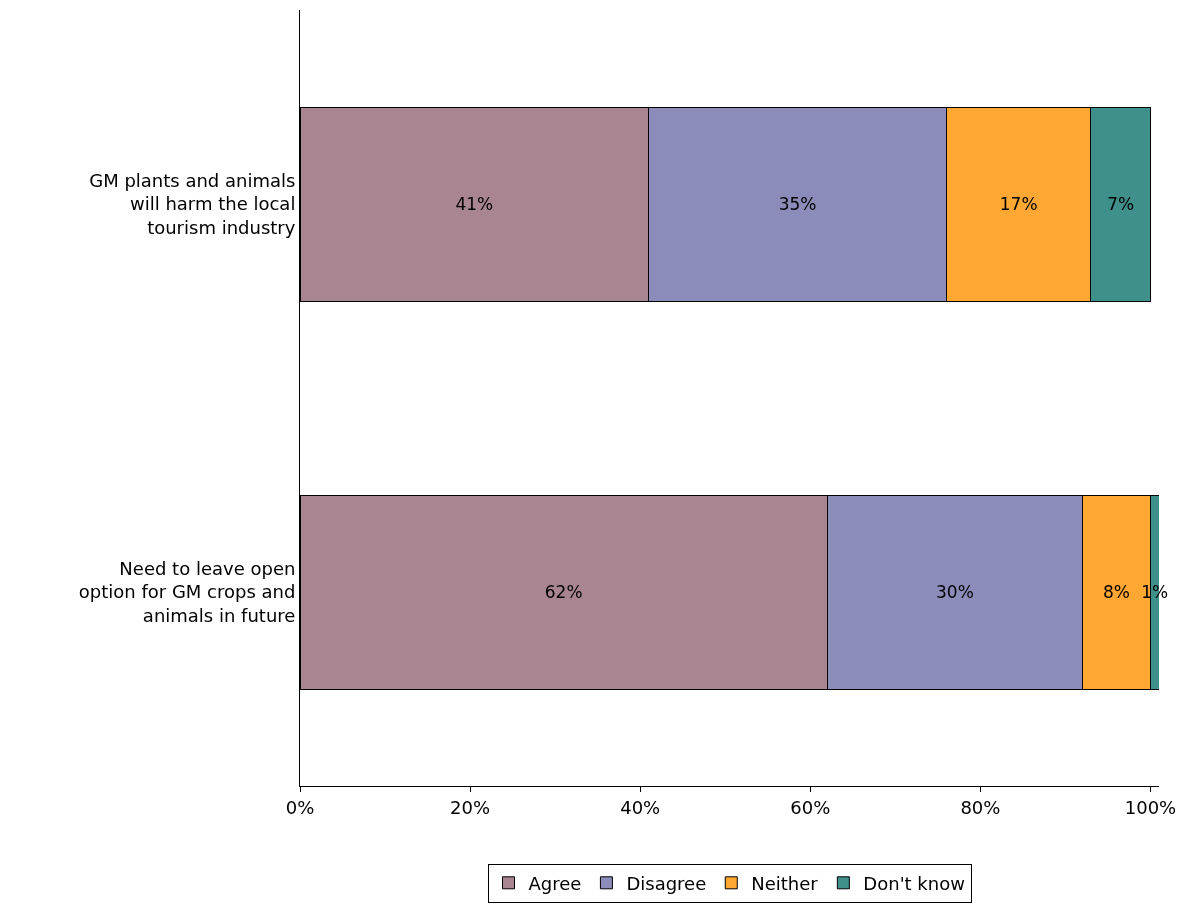 The image size is (1199, 916). I want to click on data-label: 41%, so click(474, 204).